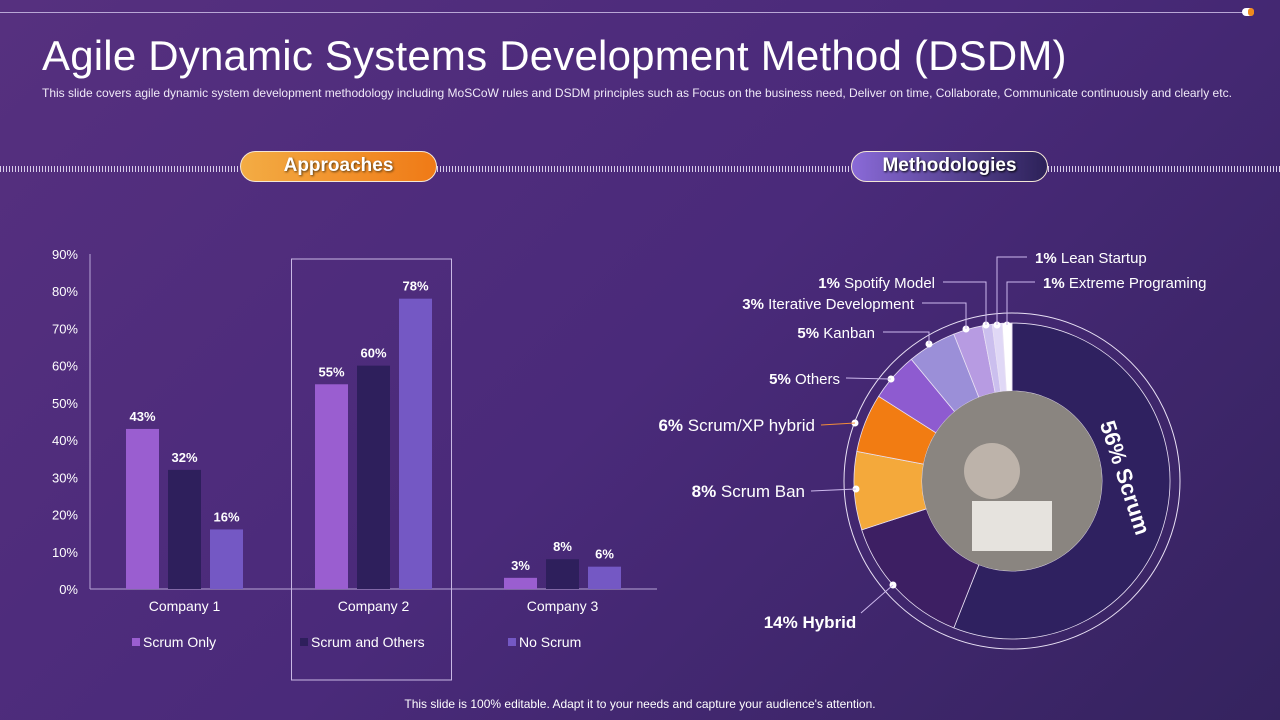  I want to click on legend-label: Scrum and Others, so click(368, 642).